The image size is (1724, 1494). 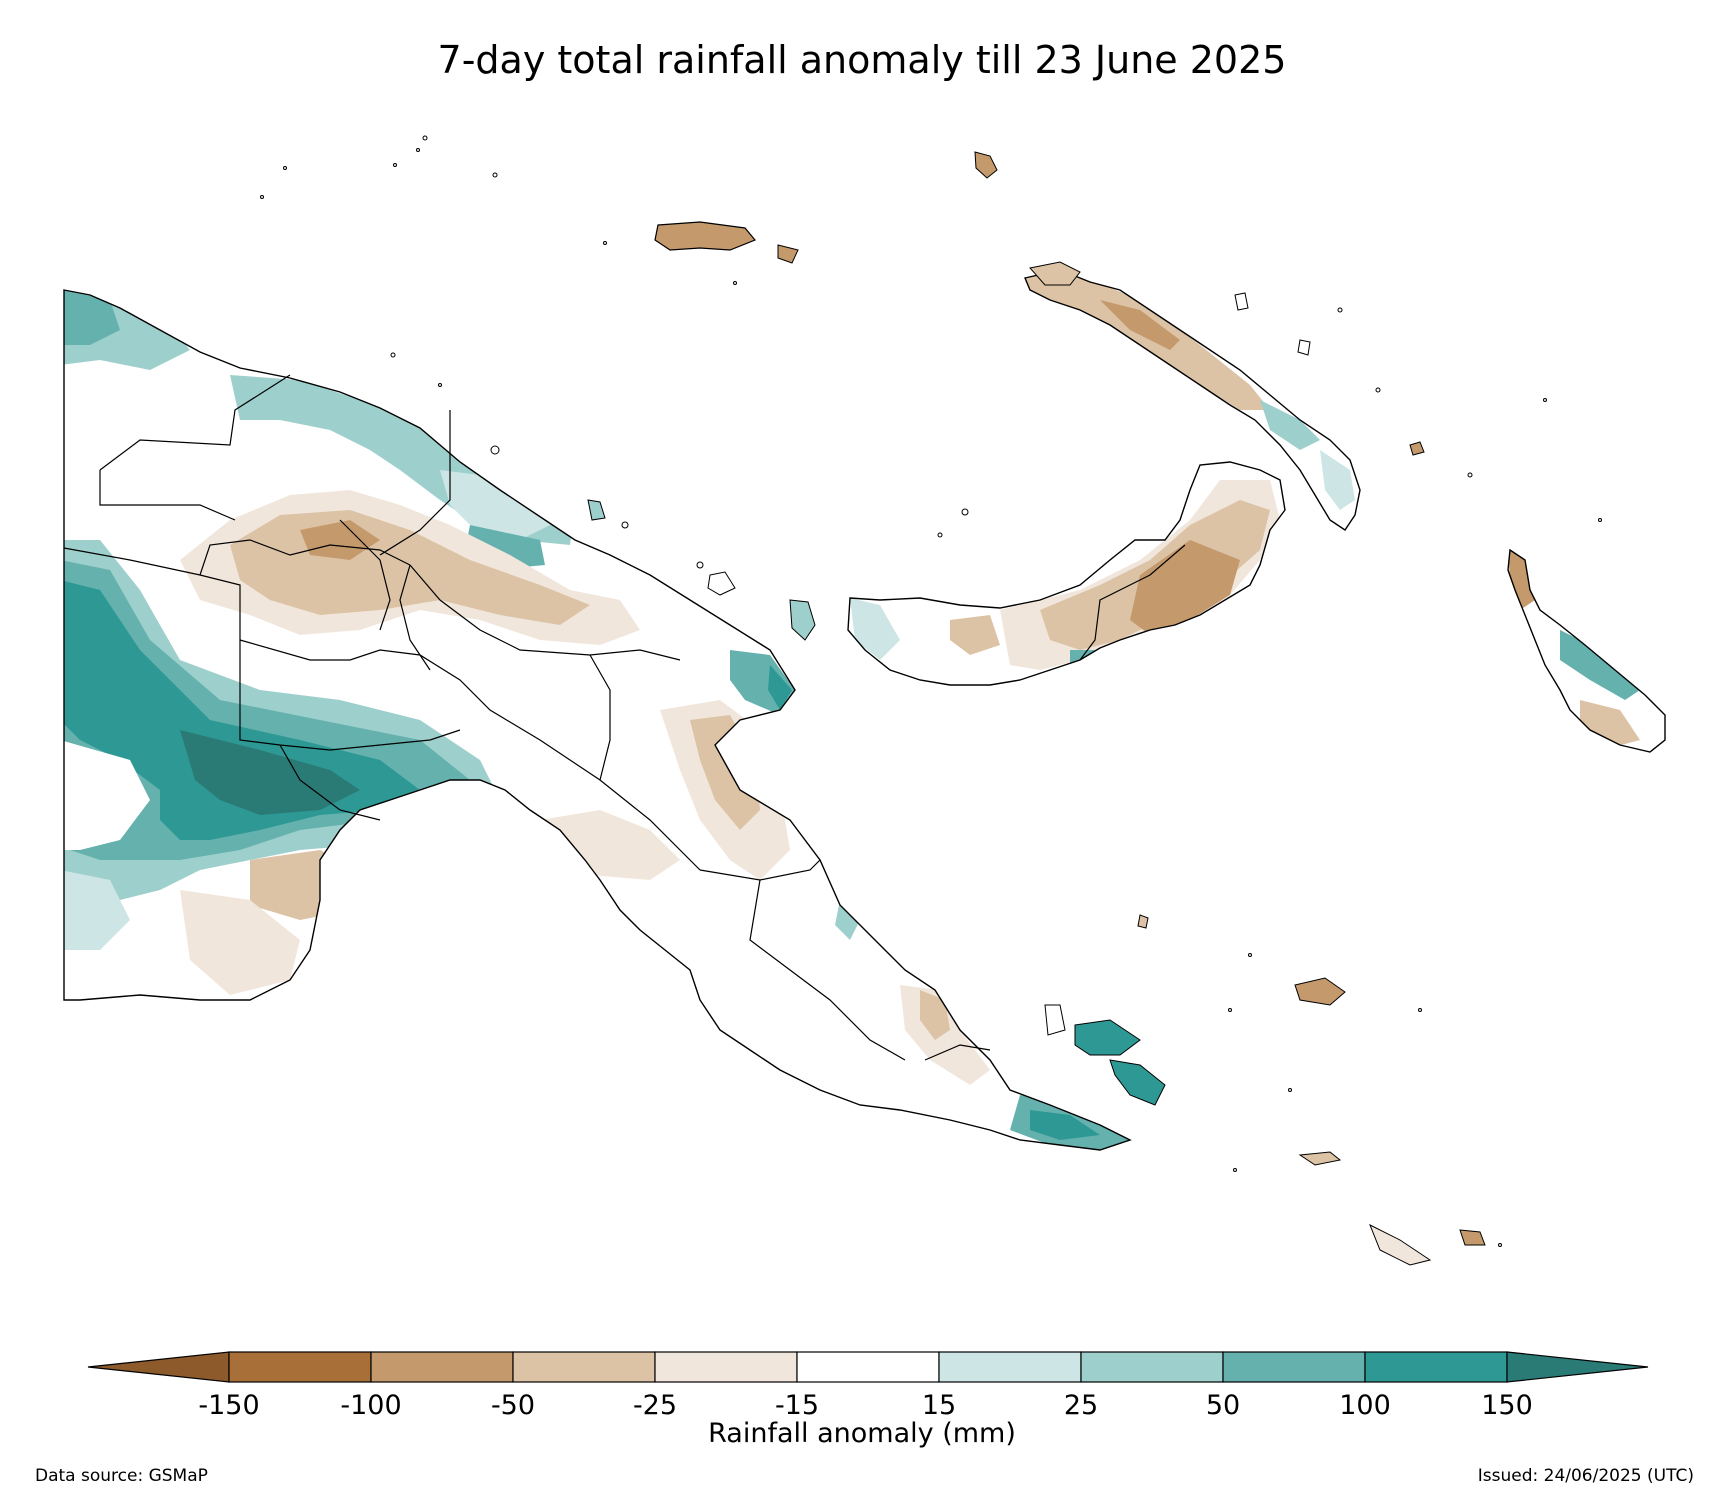 I want to click on new-britain-anomaly-fills, so click(x=1066, y=573).